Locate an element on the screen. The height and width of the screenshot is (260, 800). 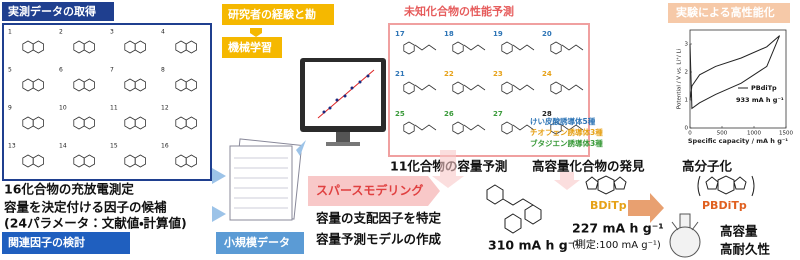
screen-dots is located at coordinates (346, 94).